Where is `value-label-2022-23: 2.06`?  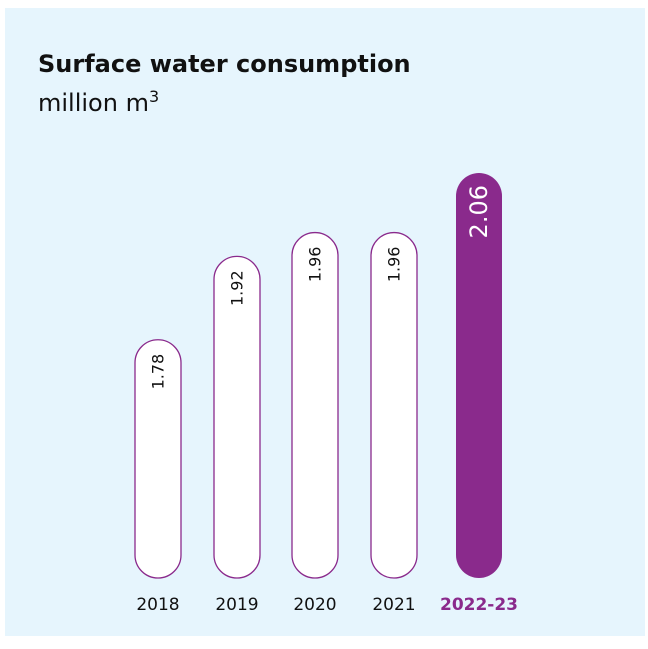
value-label-2022-23: 2.06 is located at coordinates (479, 211).